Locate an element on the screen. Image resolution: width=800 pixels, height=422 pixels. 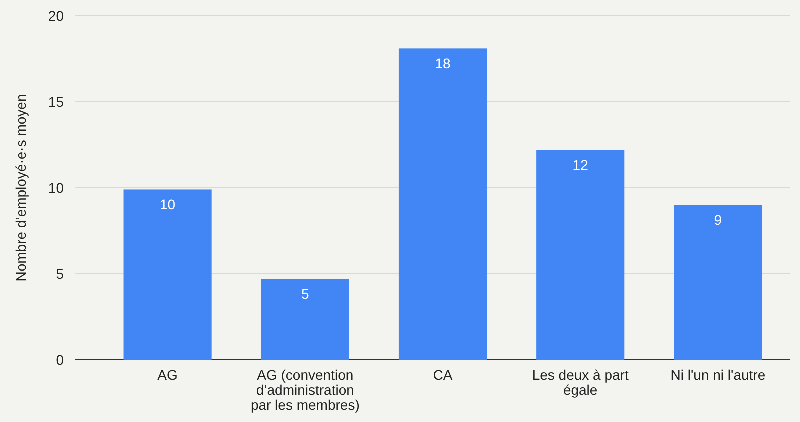
x-tick-label: Ni l'un ni l'autre is located at coordinates (718, 375).